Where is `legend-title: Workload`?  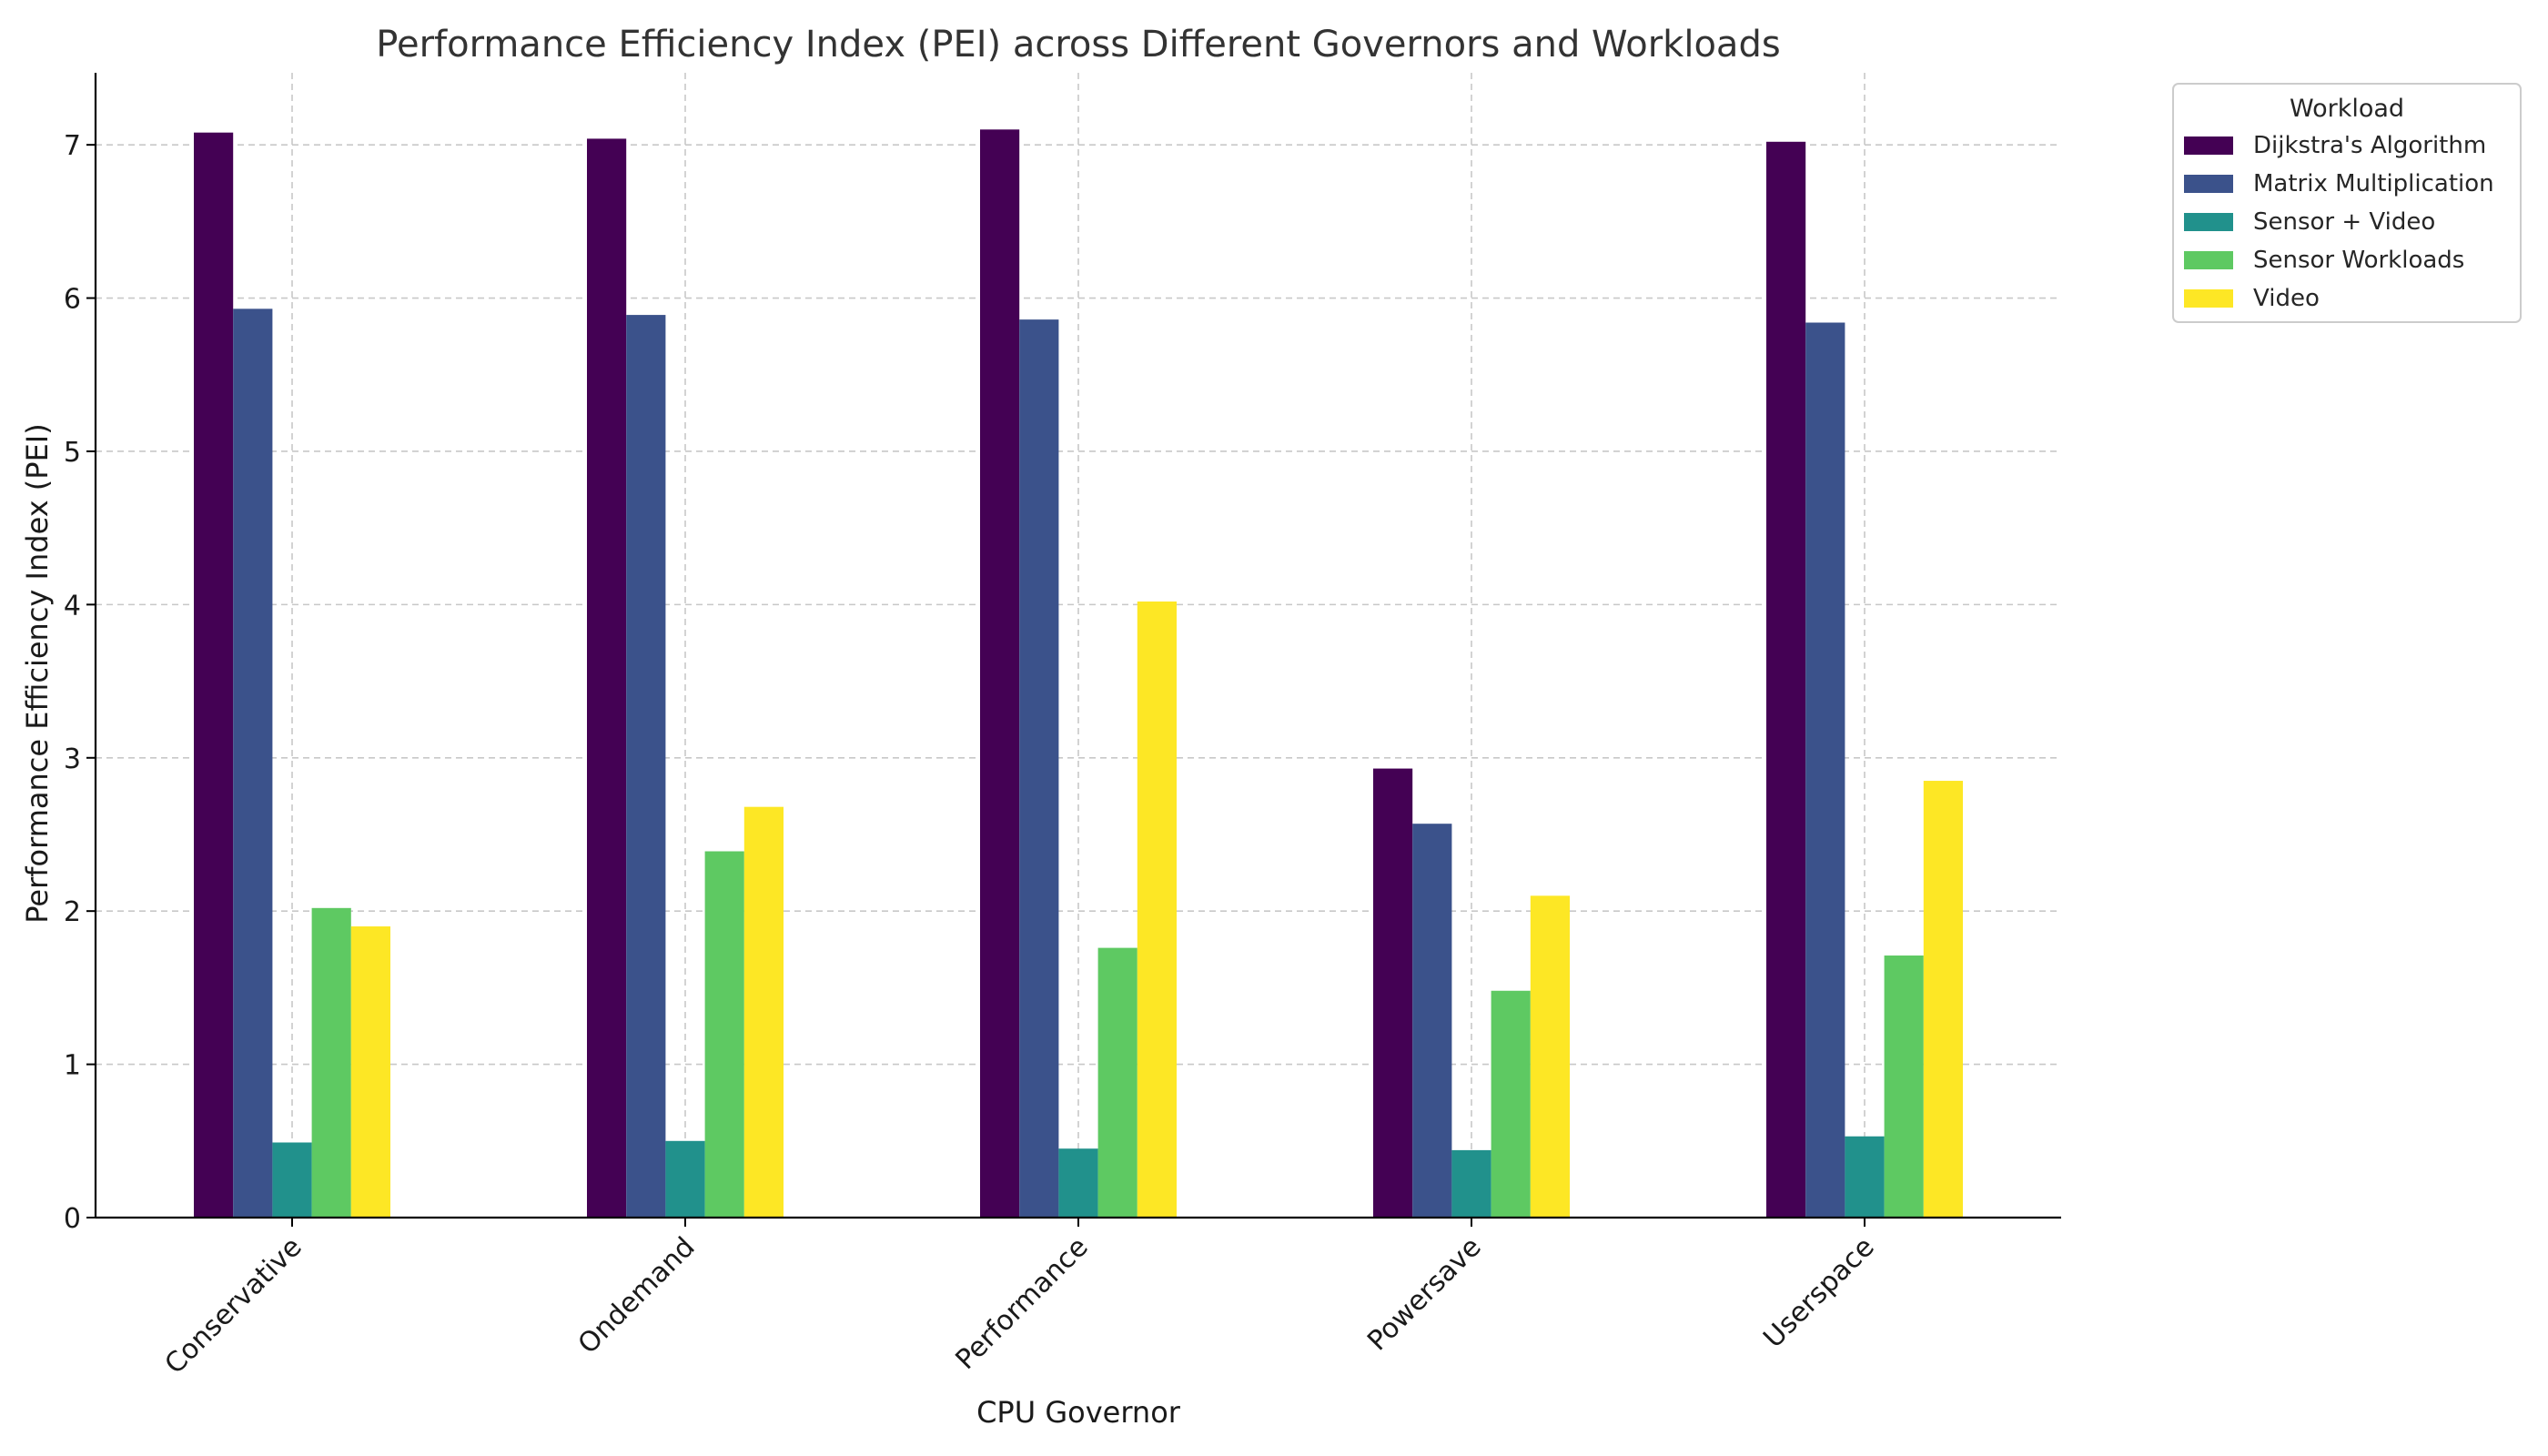 legend-title: Workload is located at coordinates (2347, 109).